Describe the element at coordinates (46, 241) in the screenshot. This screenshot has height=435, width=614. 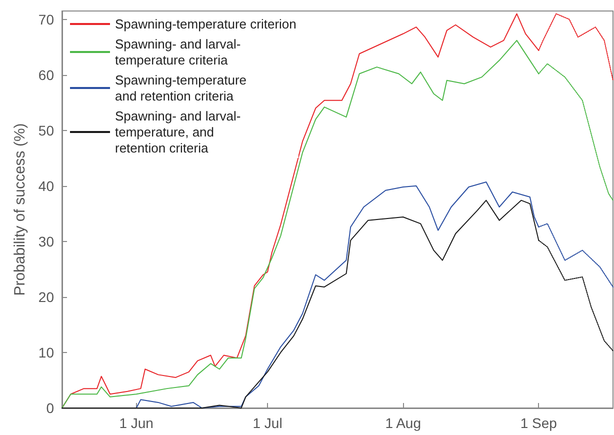
I see `y-tick-label: 30` at that location.